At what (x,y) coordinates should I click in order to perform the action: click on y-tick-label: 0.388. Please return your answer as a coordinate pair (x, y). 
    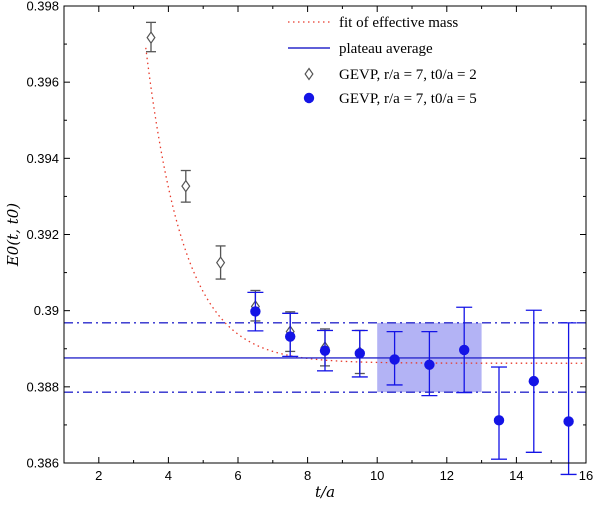
    Looking at the image, I should click on (42, 386).